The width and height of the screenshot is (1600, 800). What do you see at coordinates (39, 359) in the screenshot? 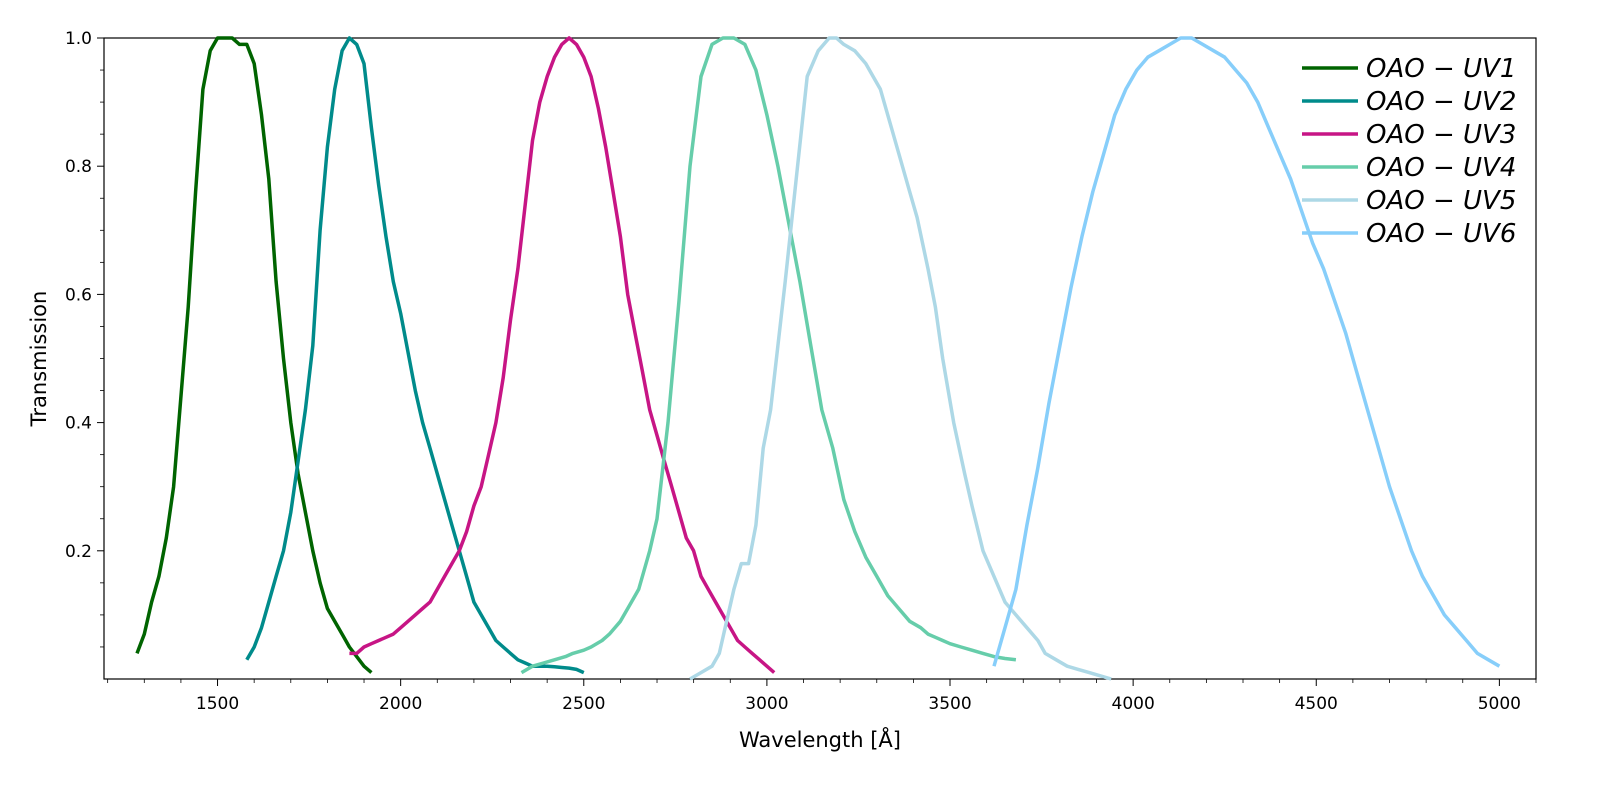
I see `y-axis-label: Transmission` at bounding box center [39, 359].